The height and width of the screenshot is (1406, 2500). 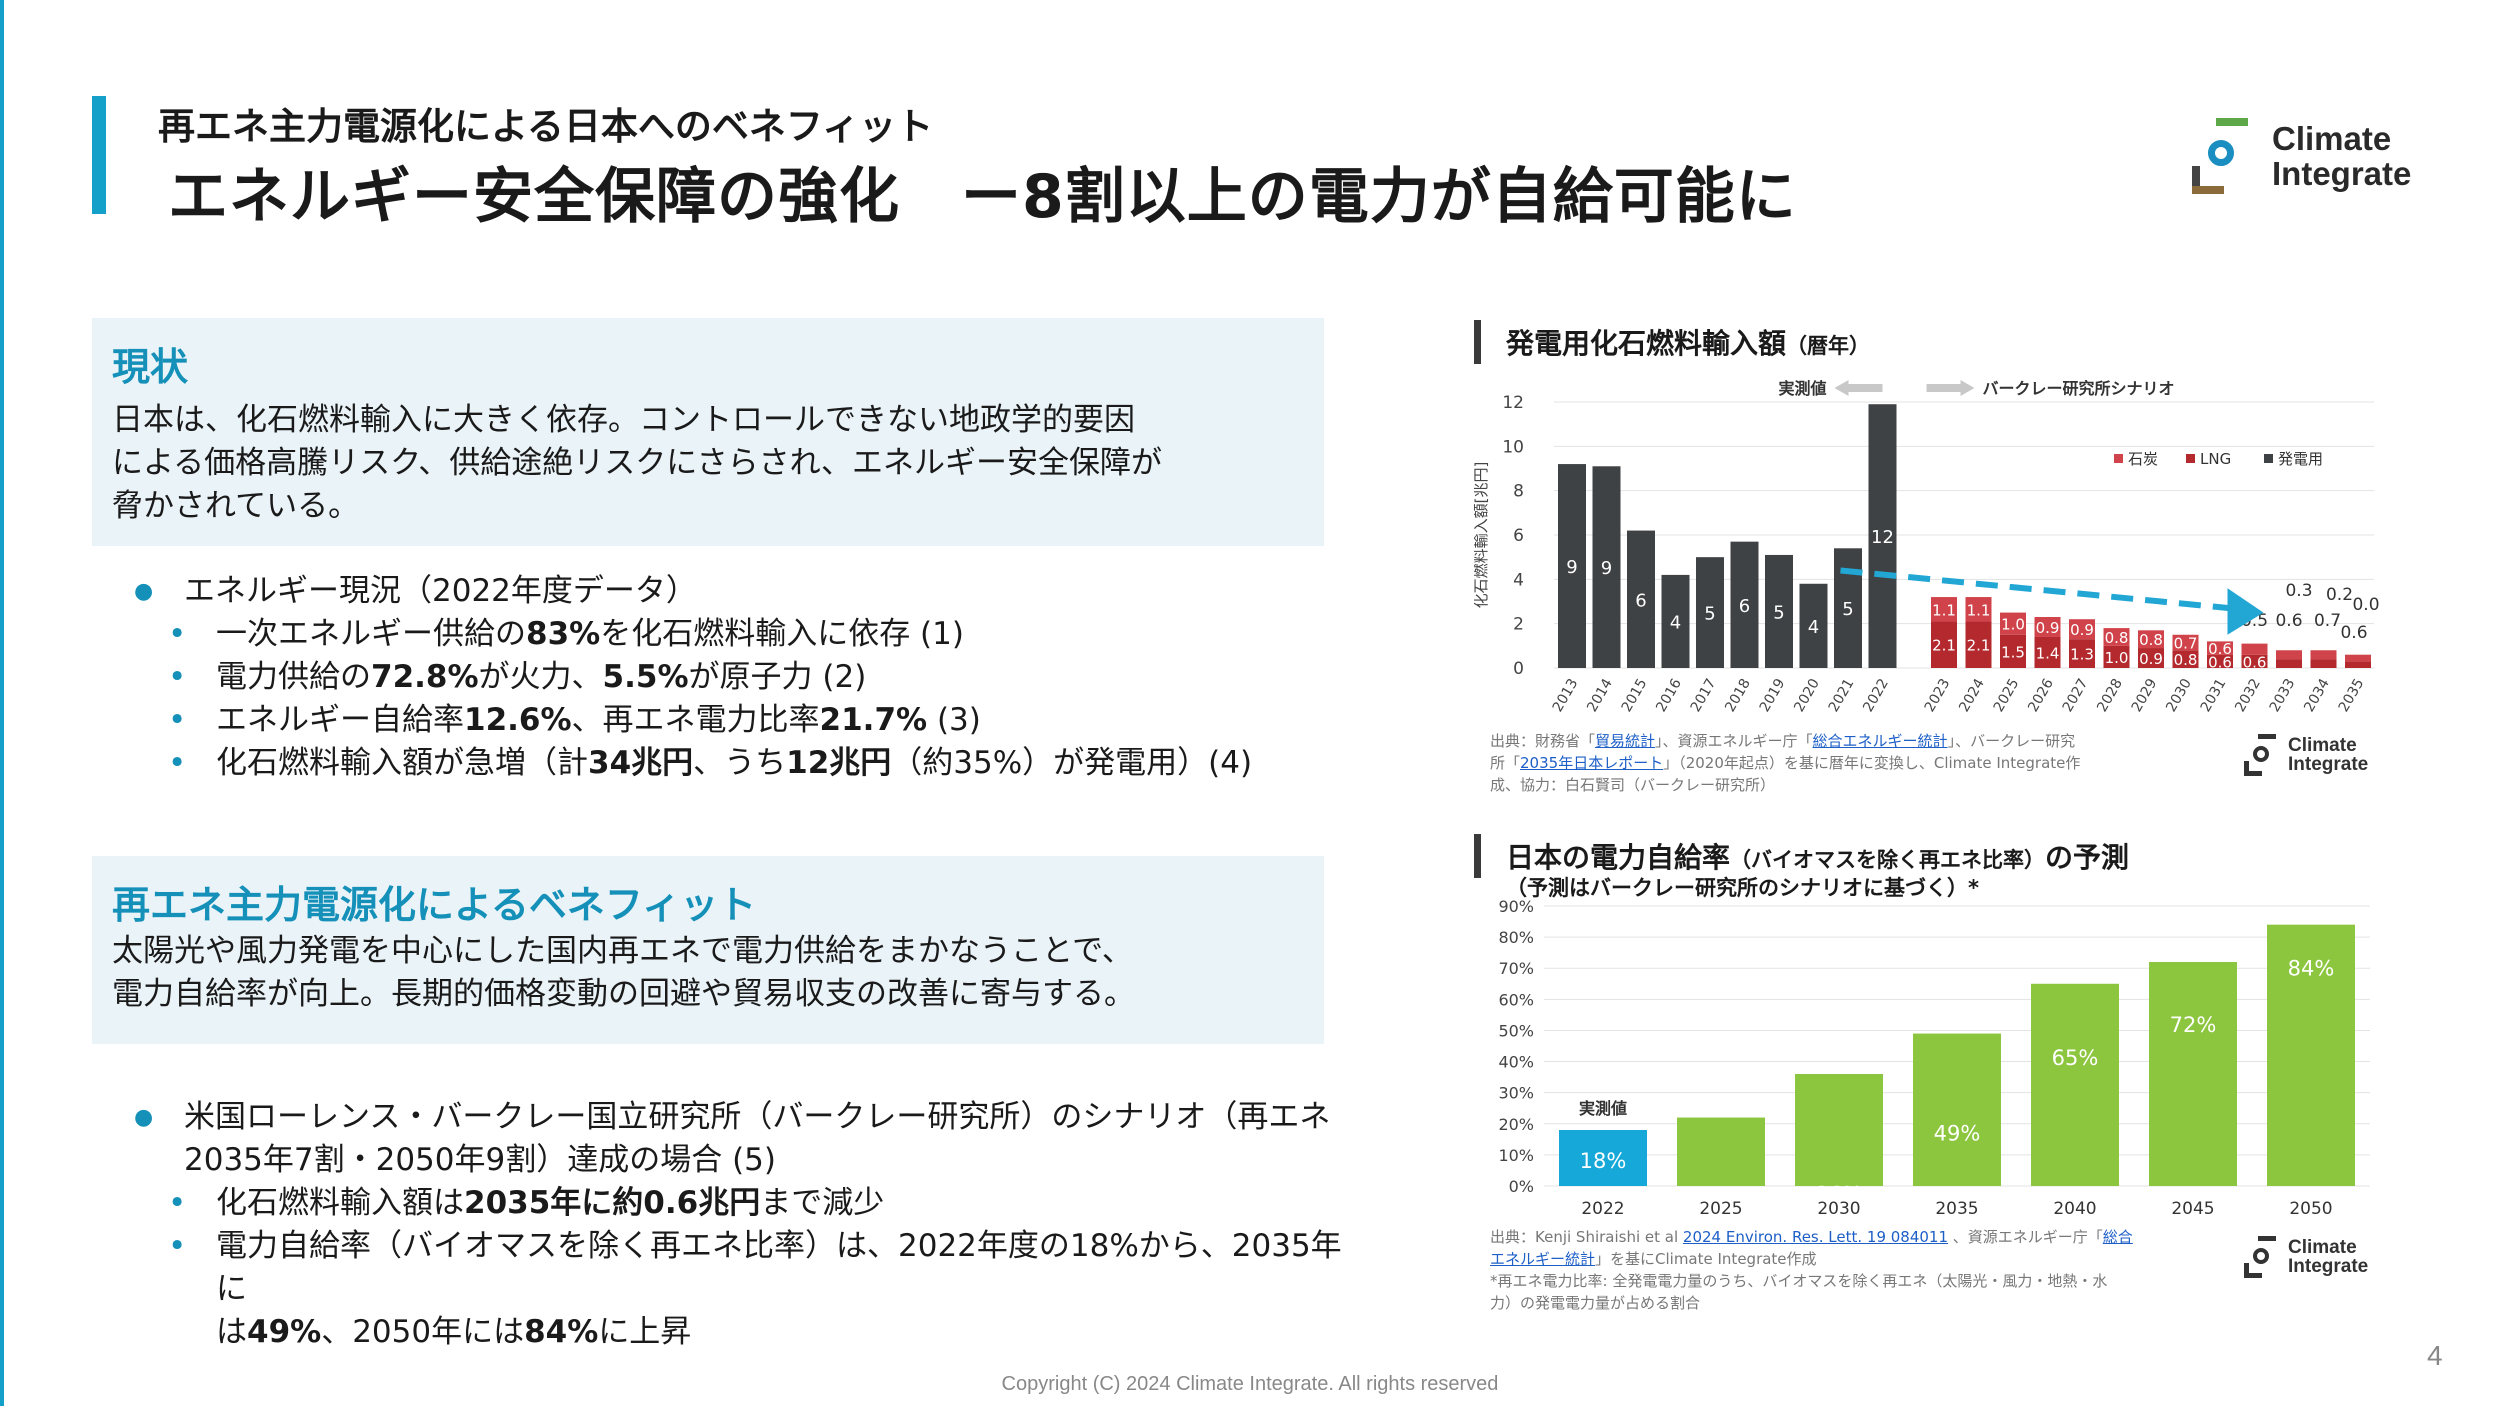 I want to click on link-energy-stats-2: 総合, so click(x=2117, y=1237).